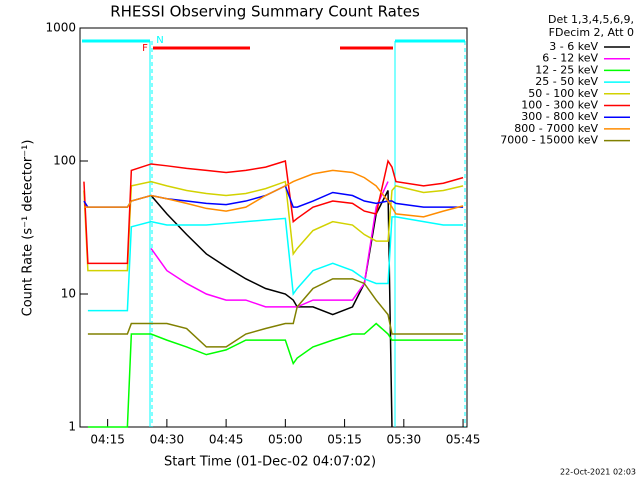 The height and width of the screenshot is (480, 640). What do you see at coordinates (167, 440) in the screenshot?
I see `x-tick-label: 04:30` at bounding box center [167, 440].